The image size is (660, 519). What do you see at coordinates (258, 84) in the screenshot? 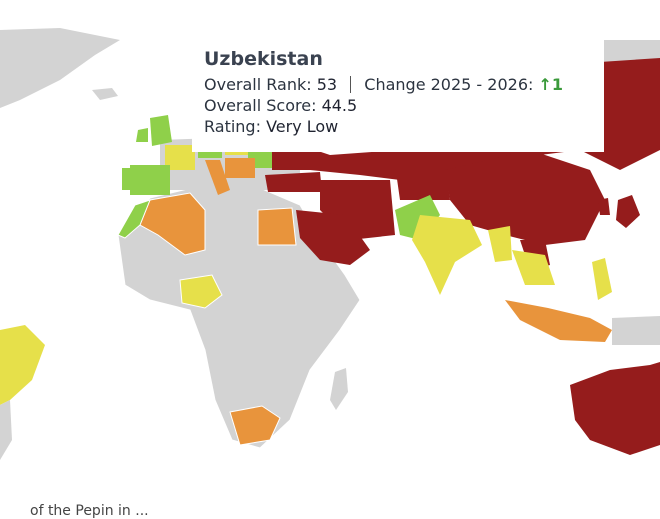
I see `rank-label: Overall Rank:` at bounding box center [258, 84].